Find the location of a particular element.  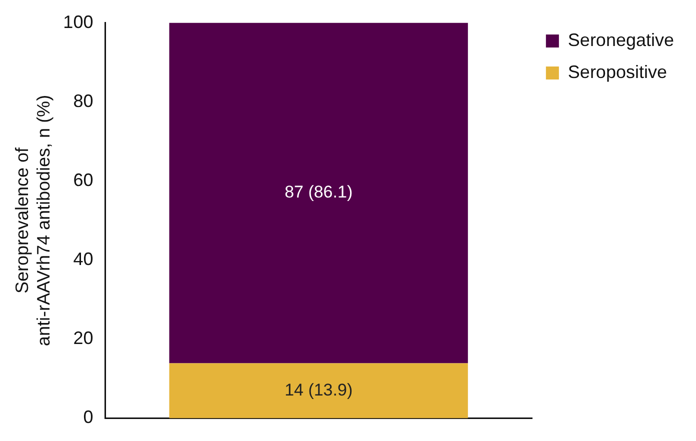

y-tick-label: 100 is located at coordinates (78, 22).